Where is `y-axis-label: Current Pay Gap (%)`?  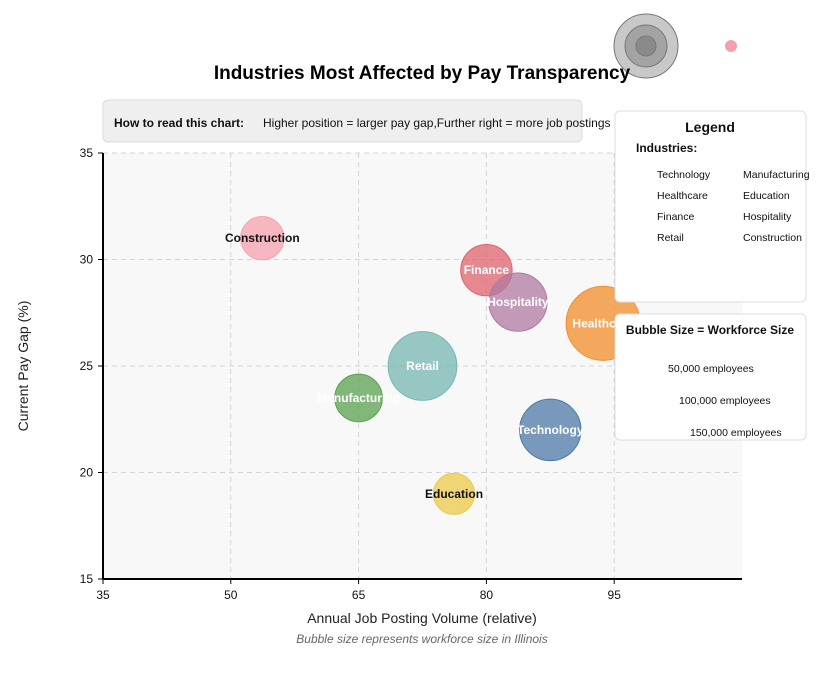
y-axis-label: Current Pay Gap (%) is located at coordinates (23, 366).